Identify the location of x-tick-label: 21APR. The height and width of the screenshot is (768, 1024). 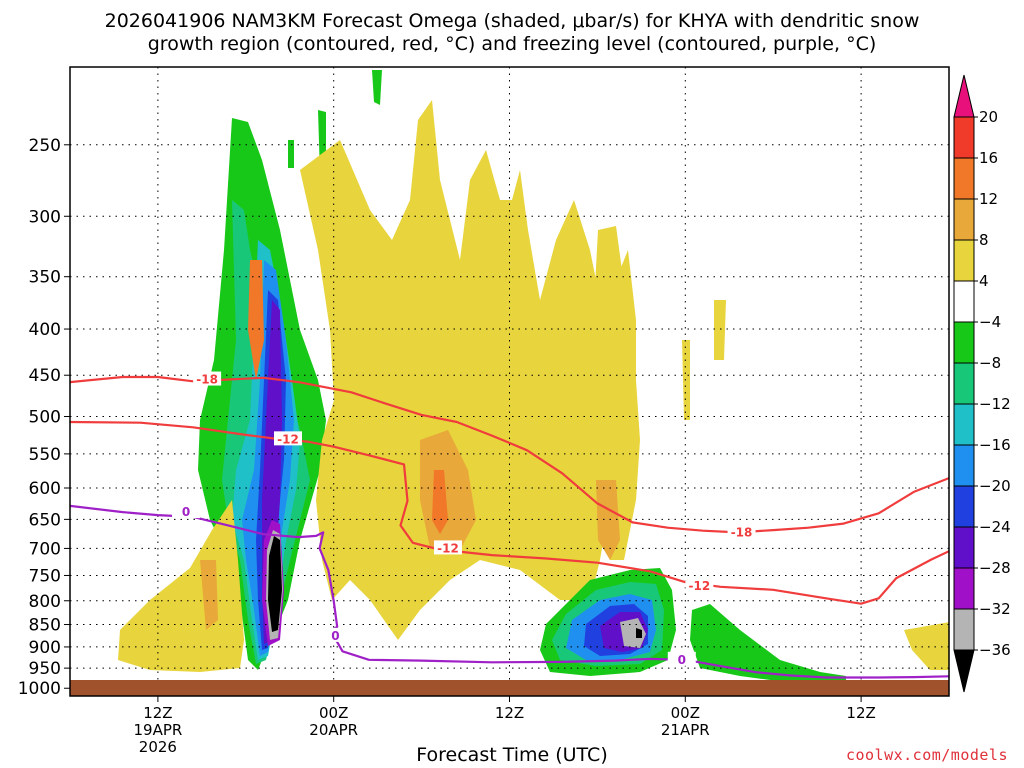
(685, 730).